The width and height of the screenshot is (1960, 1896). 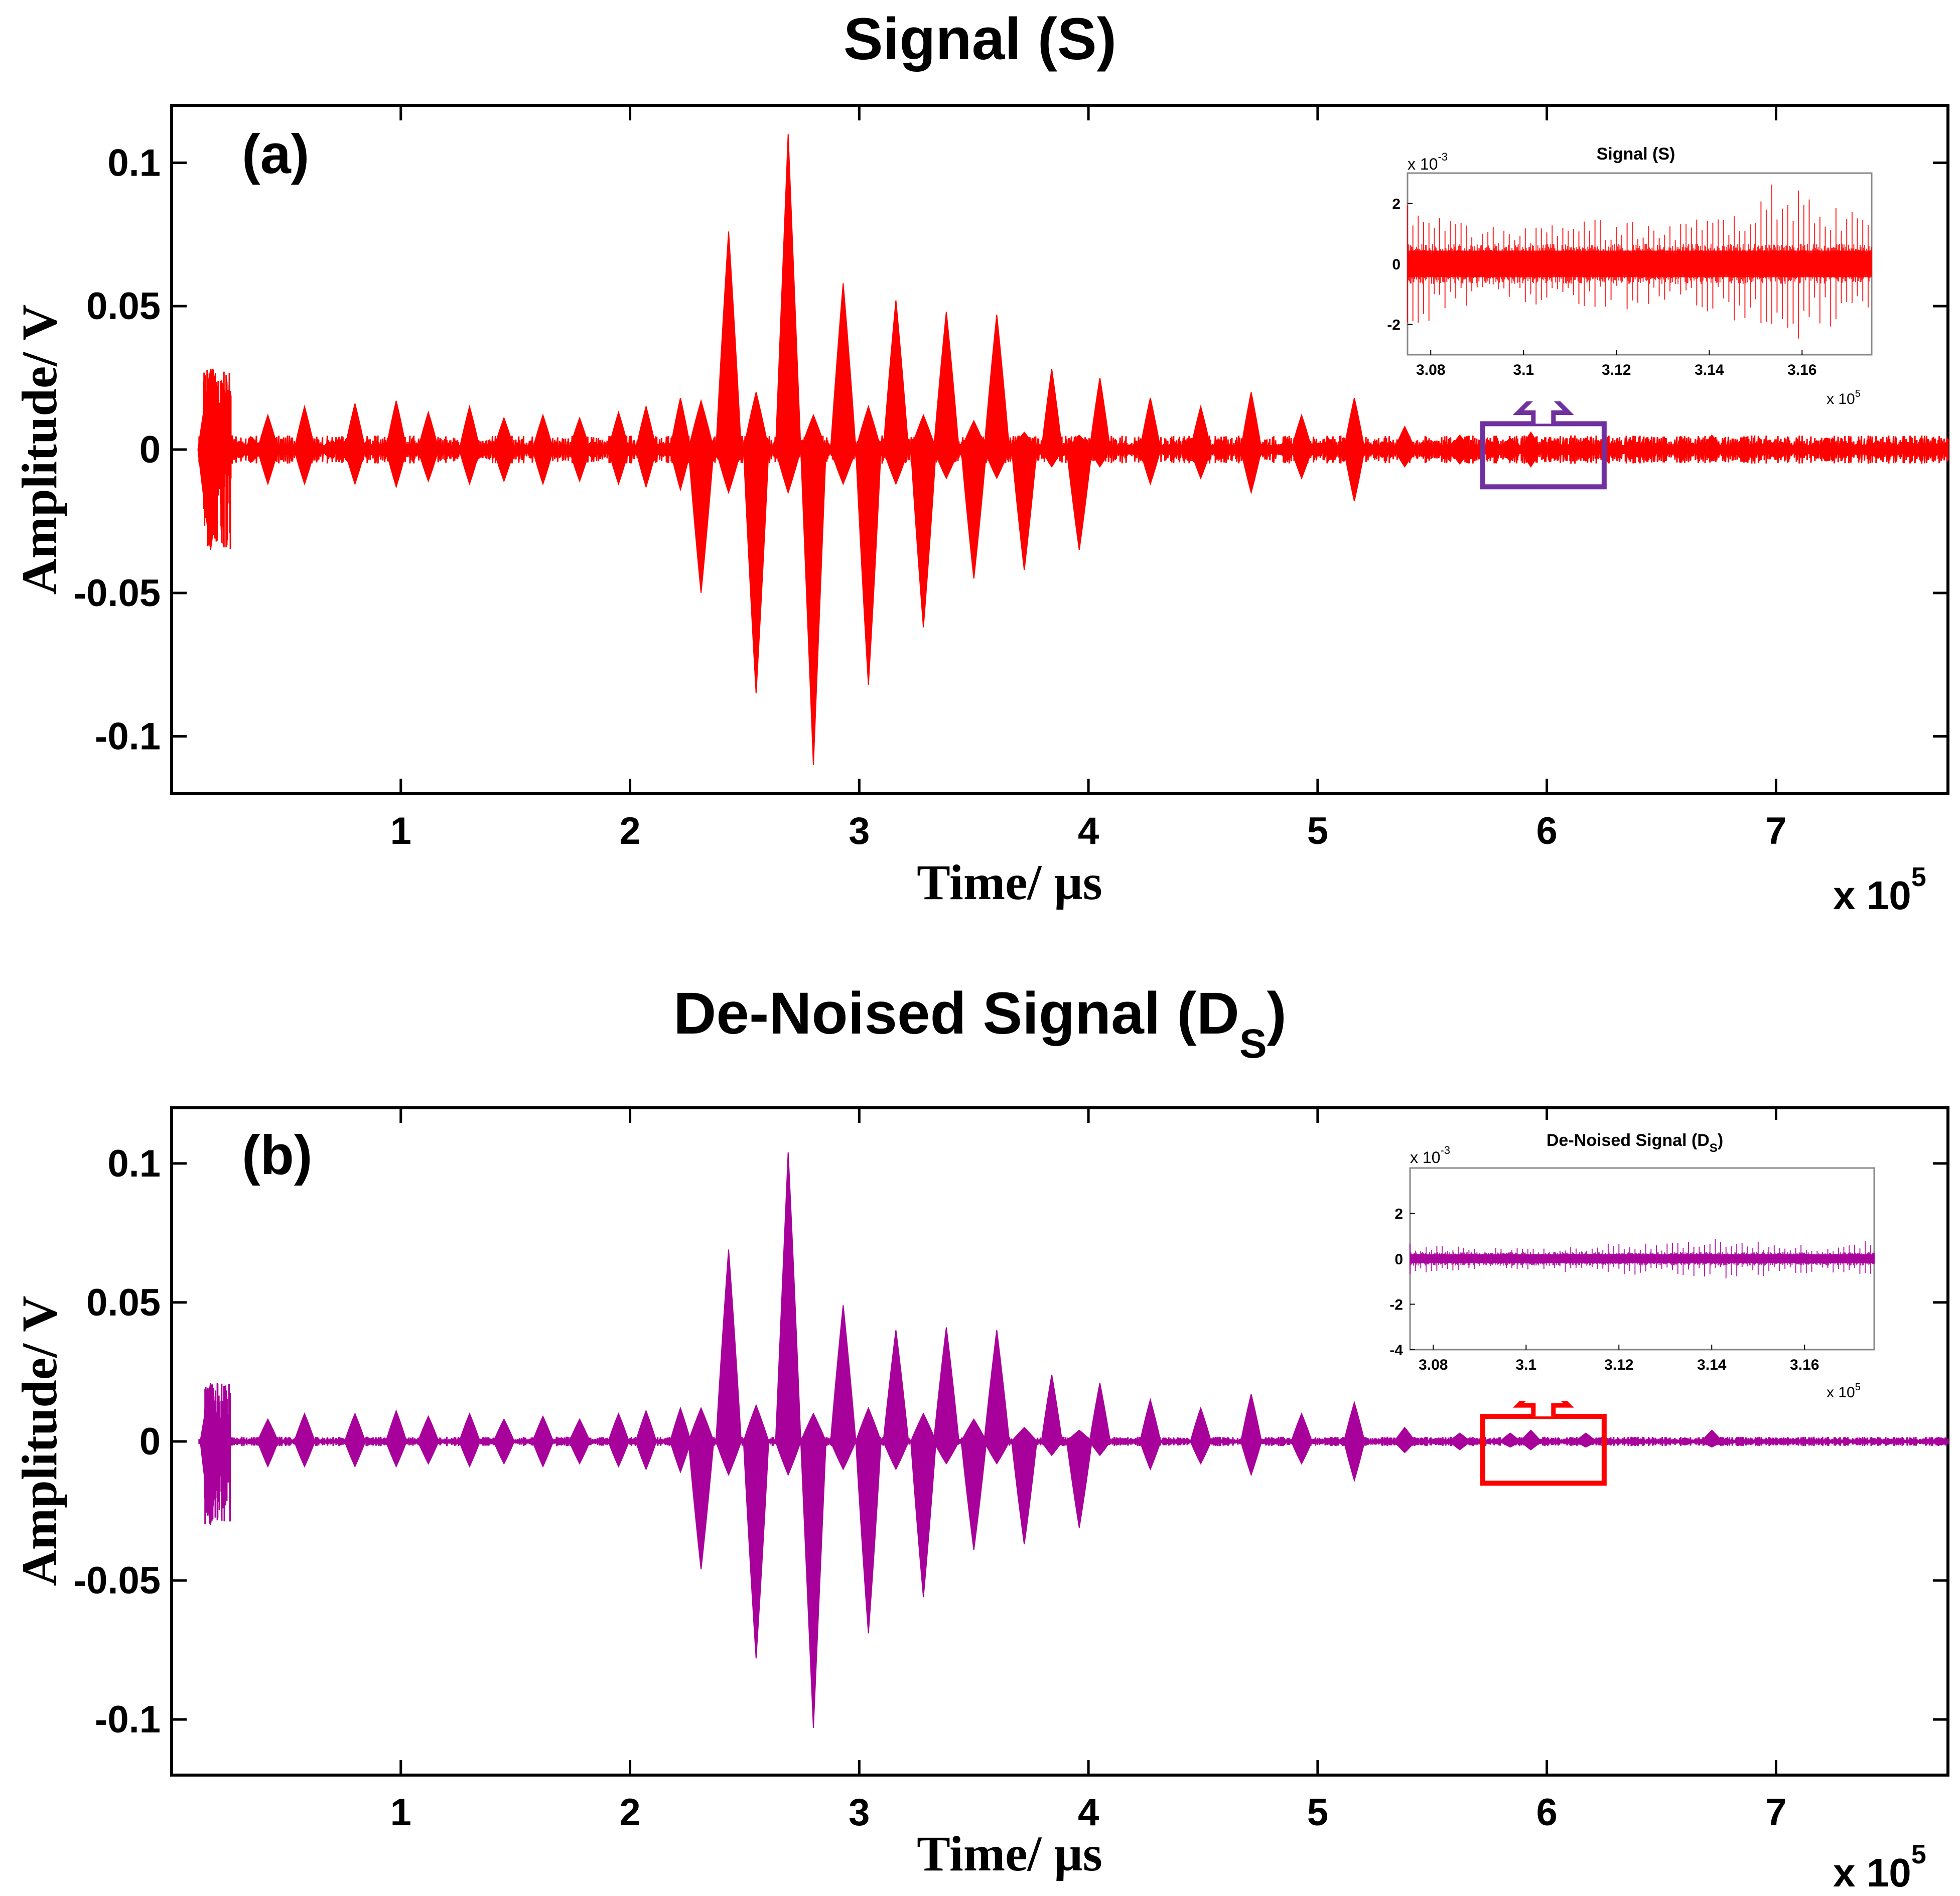 I want to click on panel-b-x-exponent: x 105, so click(x=1879, y=1867).